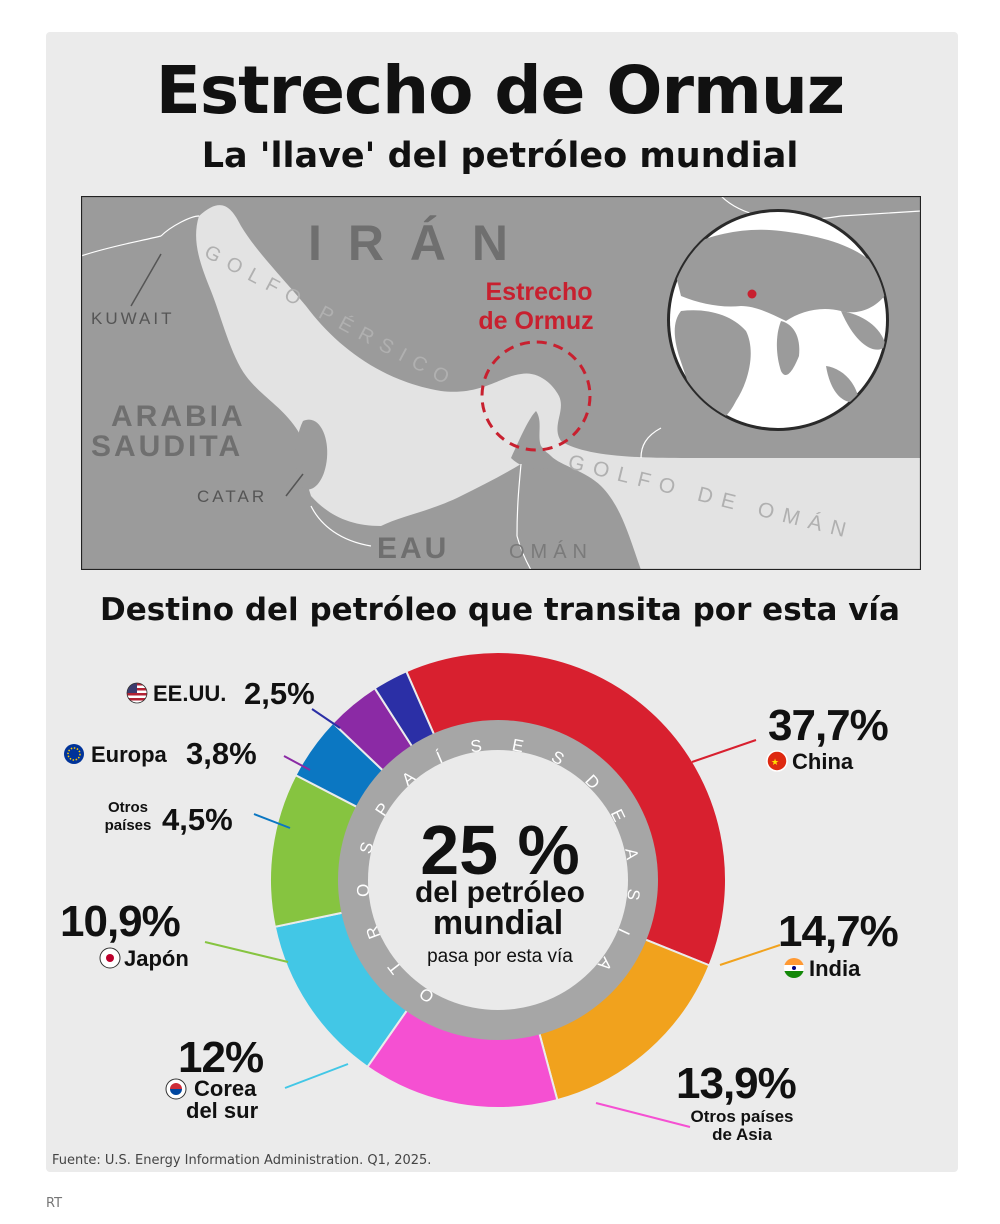  I want to click on credit-label: RT, so click(54, 1203).